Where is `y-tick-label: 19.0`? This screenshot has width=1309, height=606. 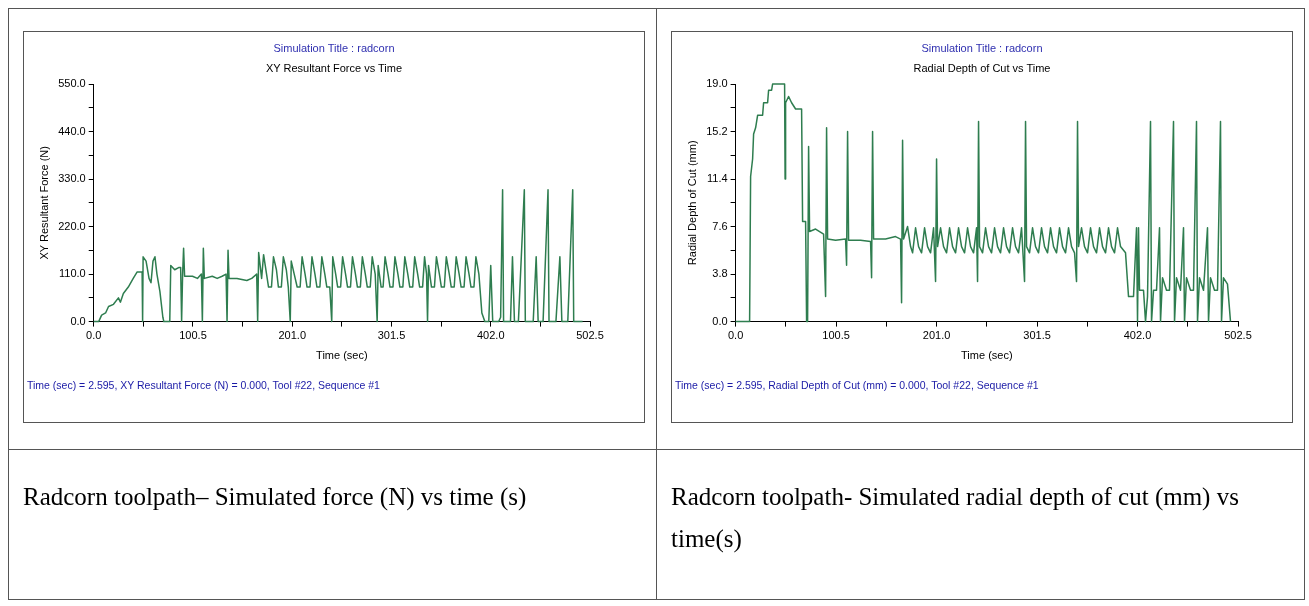
y-tick-label: 19.0 is located at coordinates (717, 83).